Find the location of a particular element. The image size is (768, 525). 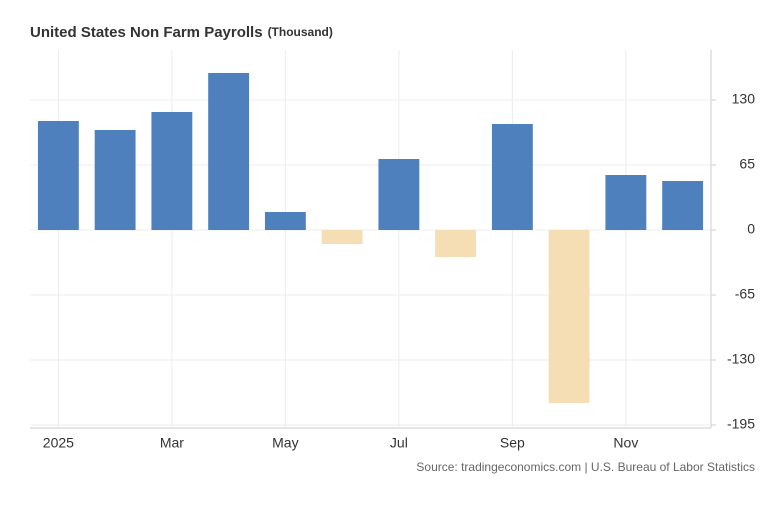

y-tick-label: 130 is located at coordinates (744, 99).